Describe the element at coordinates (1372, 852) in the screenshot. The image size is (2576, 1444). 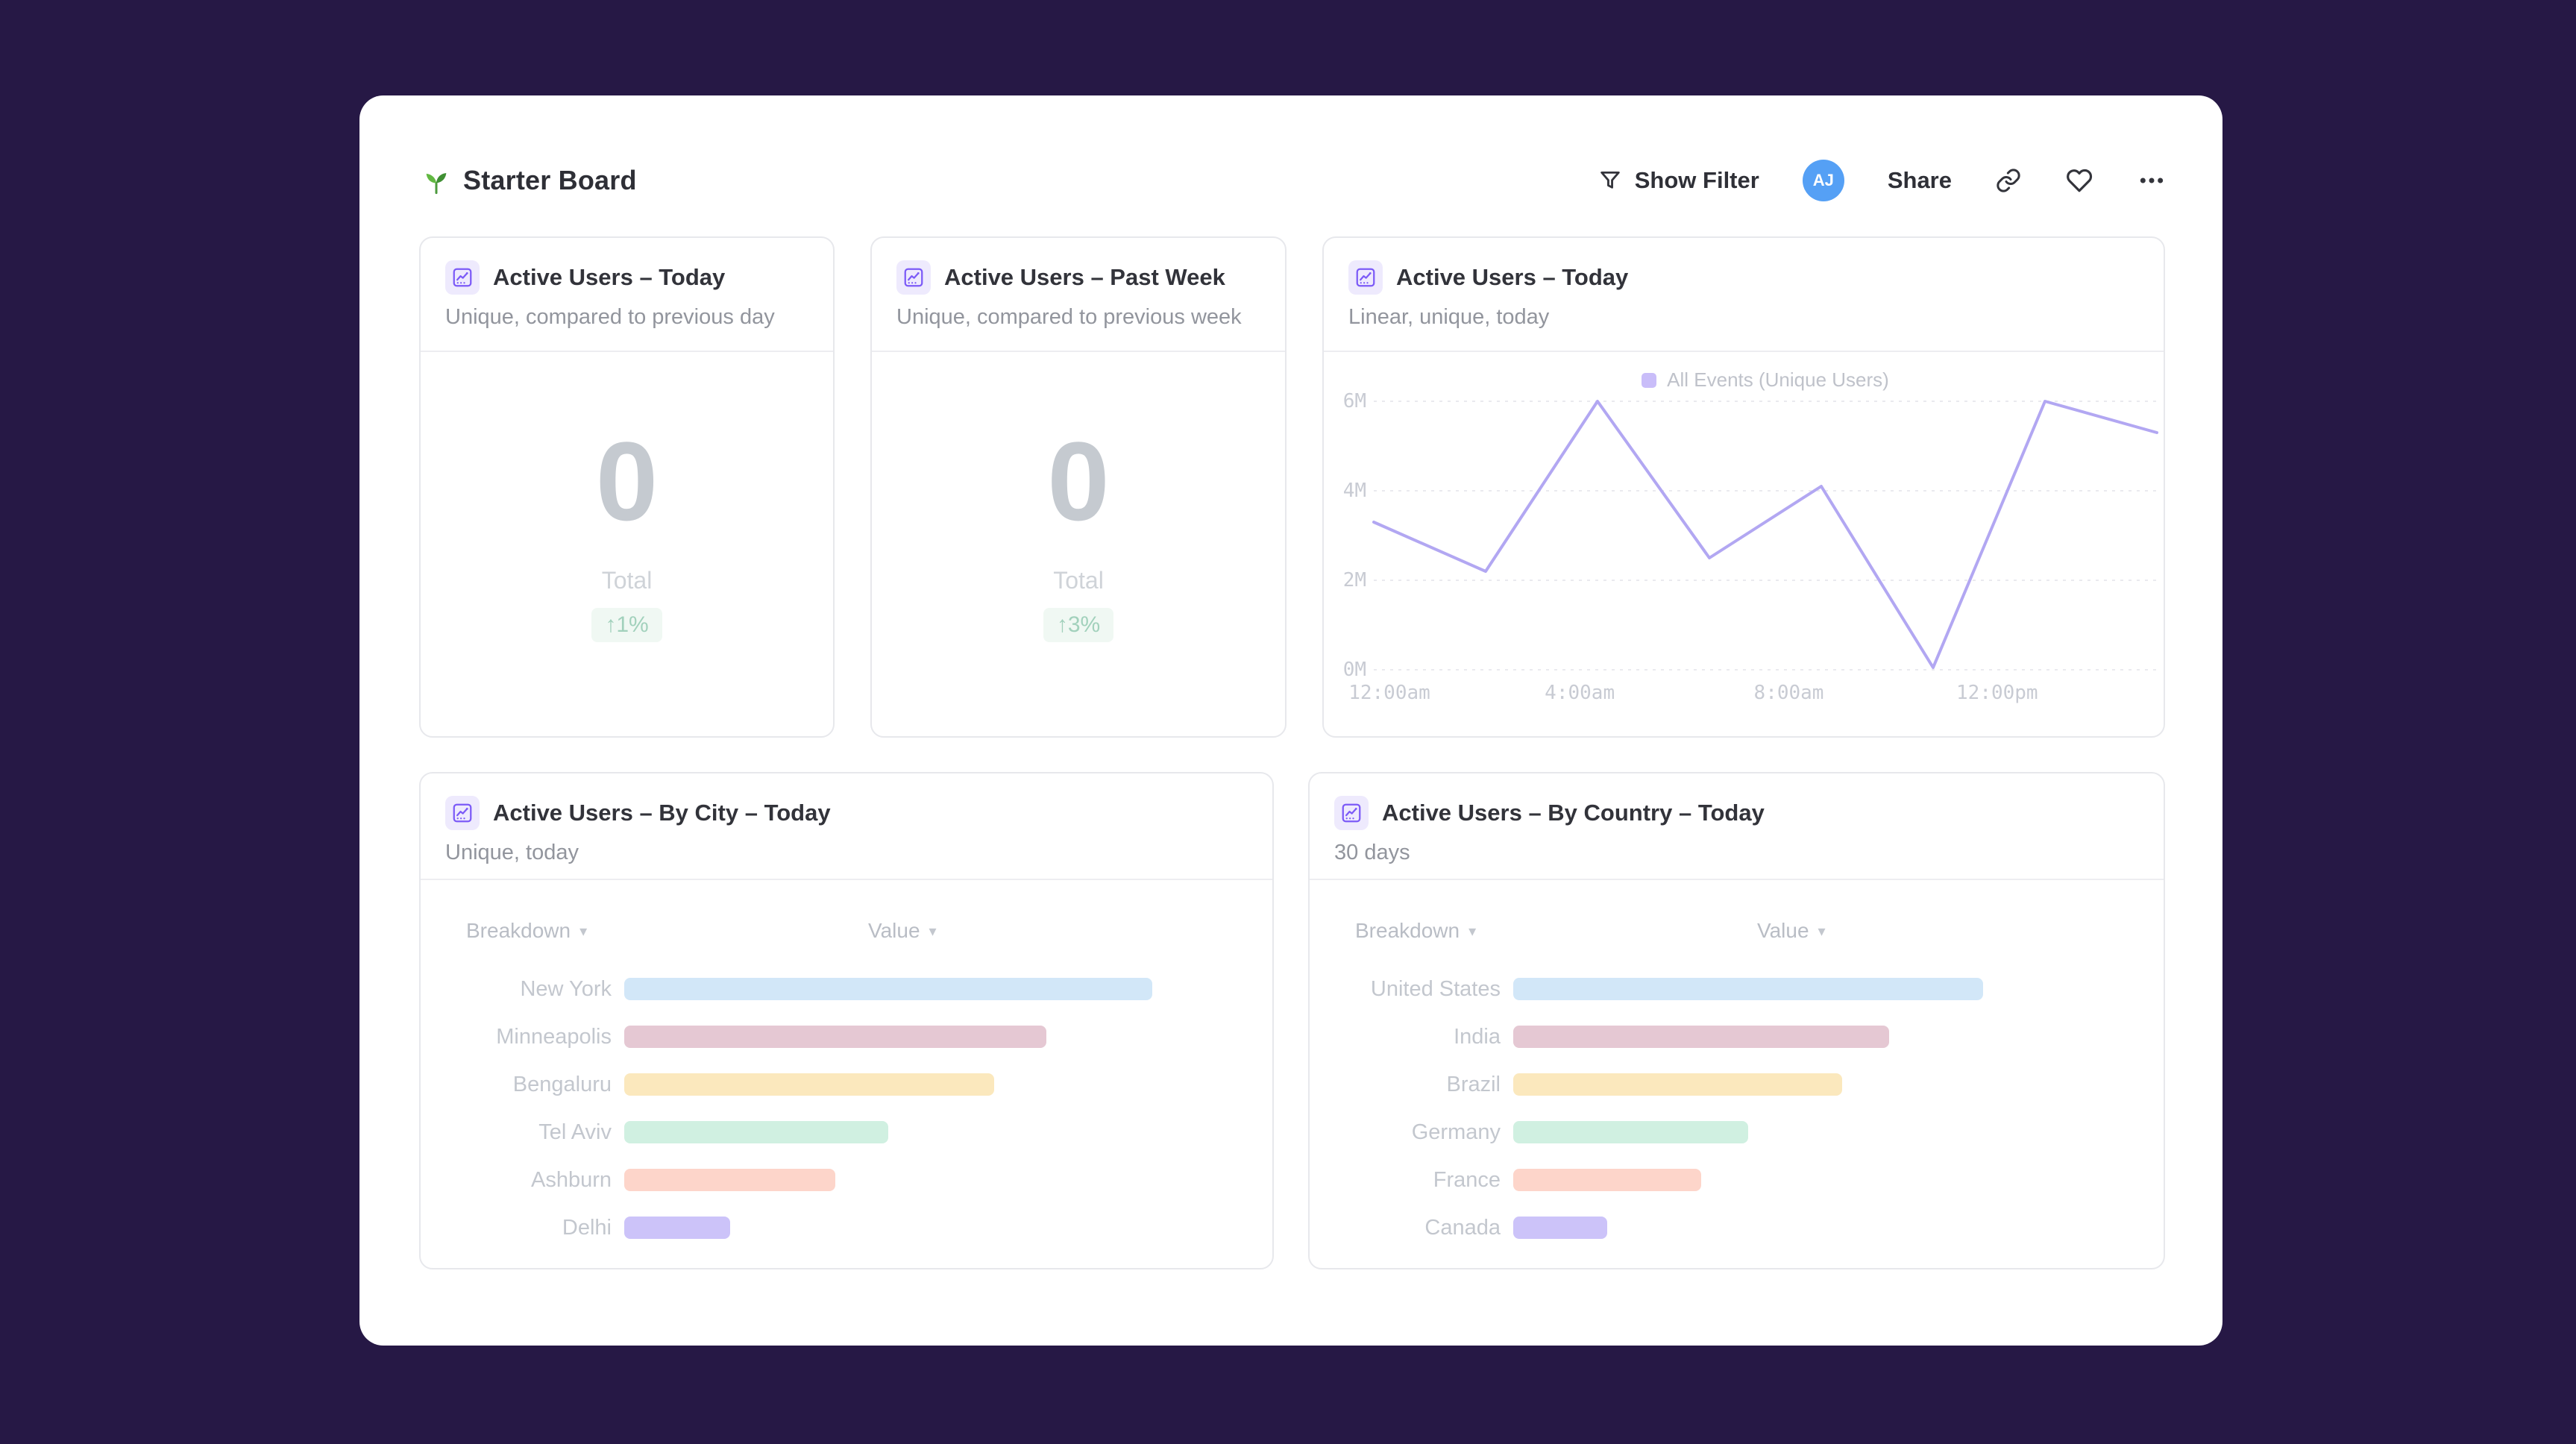
I see `card-subtitle: 30 days` at that location.